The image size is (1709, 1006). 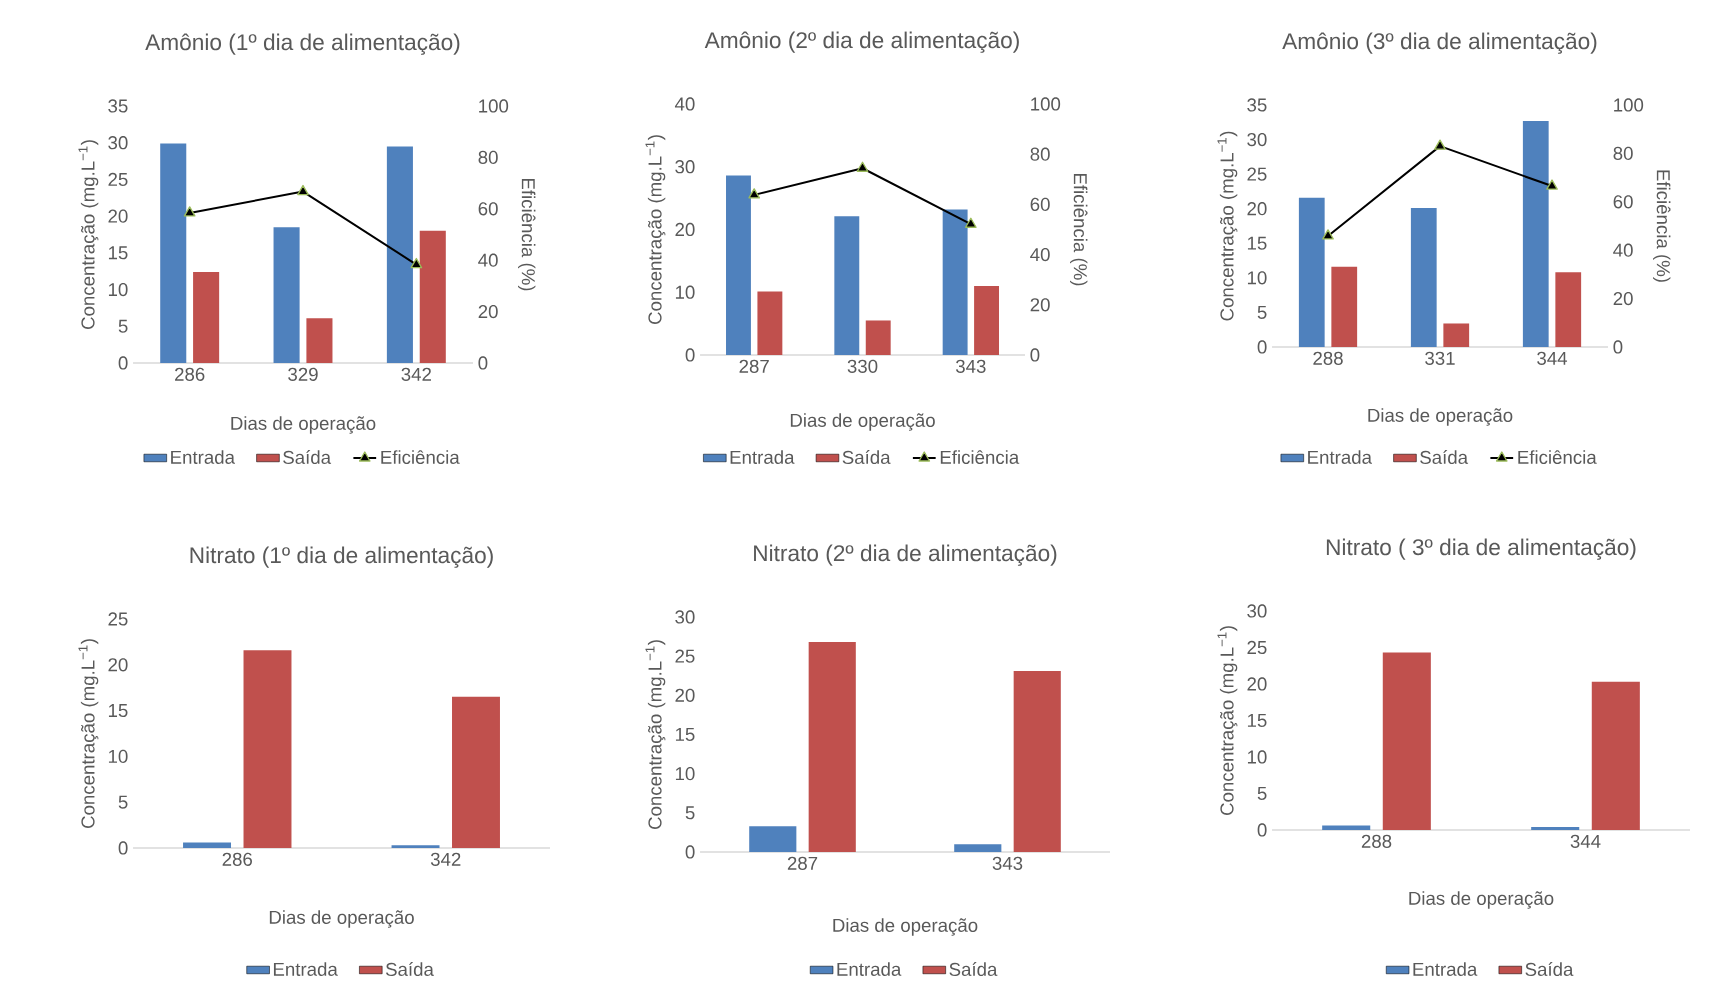 I want to click on chart-title: Nitrato (2º dia de alimentação), so click(x=905, y=555).